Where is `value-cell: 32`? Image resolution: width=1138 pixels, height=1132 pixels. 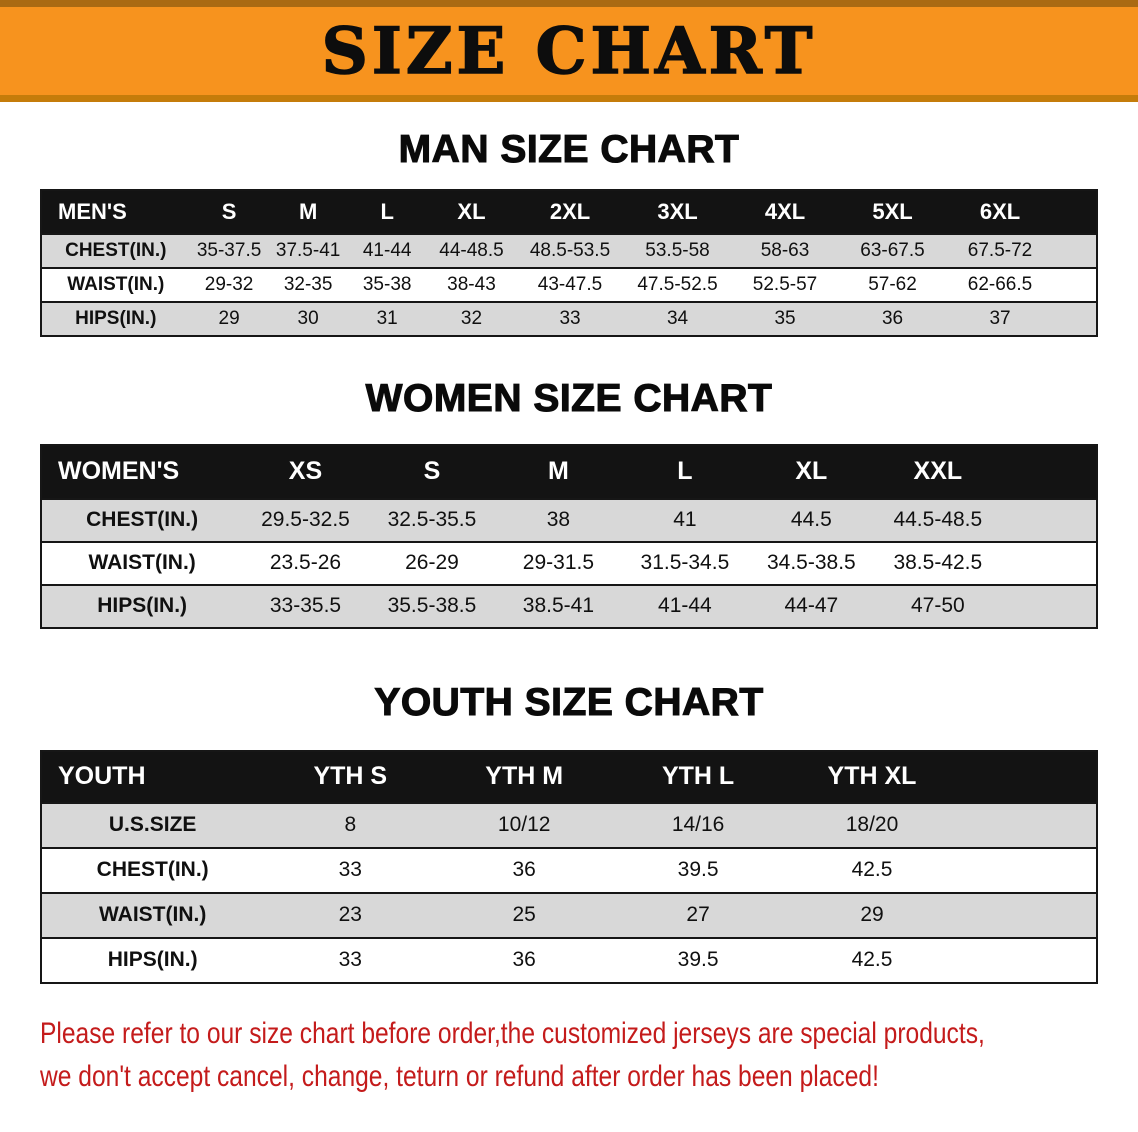 value-cell: 32 is located at coordinates (471, 318).